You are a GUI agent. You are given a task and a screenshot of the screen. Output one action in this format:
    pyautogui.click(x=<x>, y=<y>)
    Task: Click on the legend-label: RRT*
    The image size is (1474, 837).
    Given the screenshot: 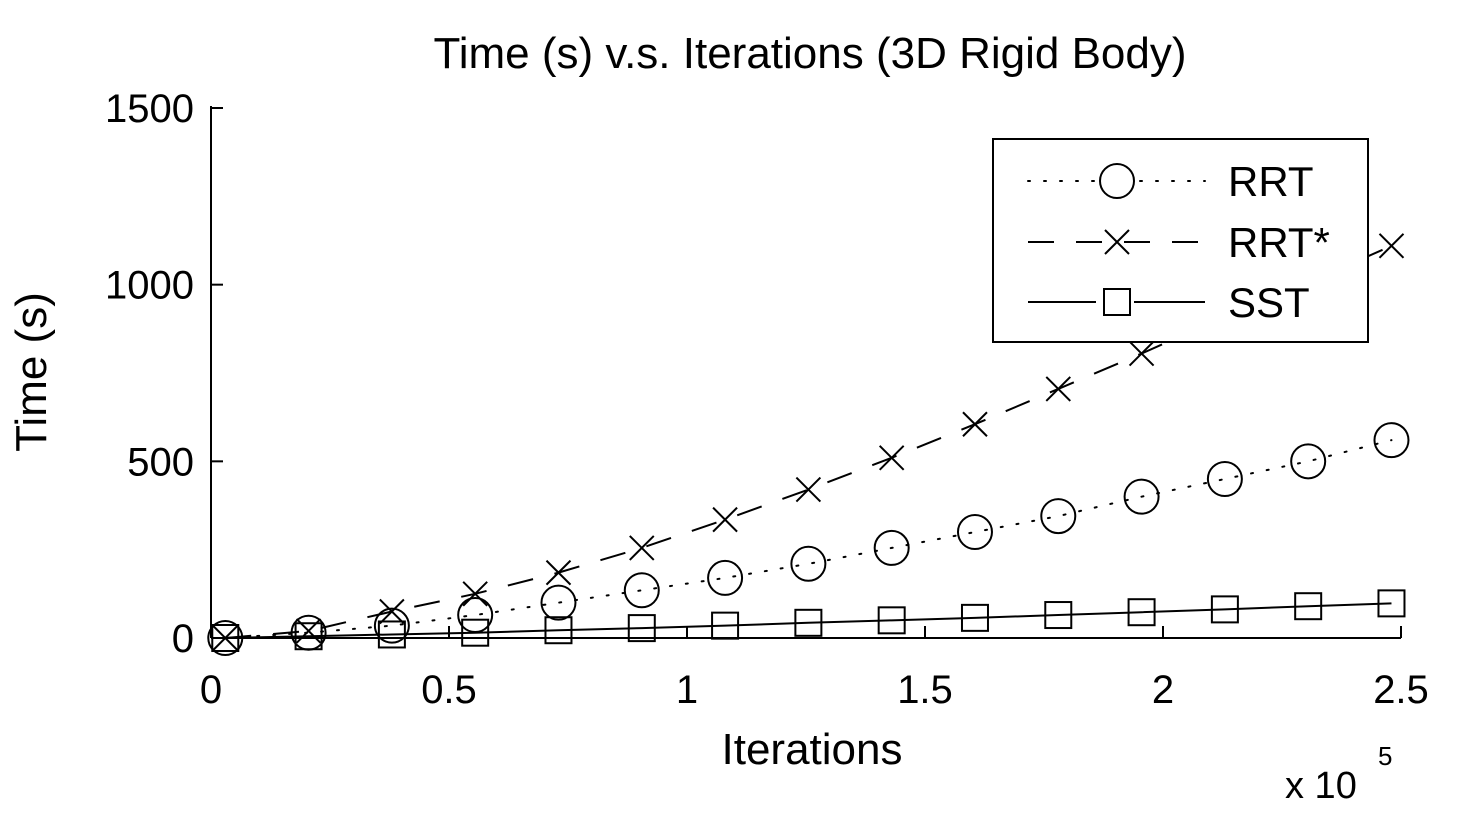 What is the action you would take?
    pyautogui.click(x=1279, y=242)
    